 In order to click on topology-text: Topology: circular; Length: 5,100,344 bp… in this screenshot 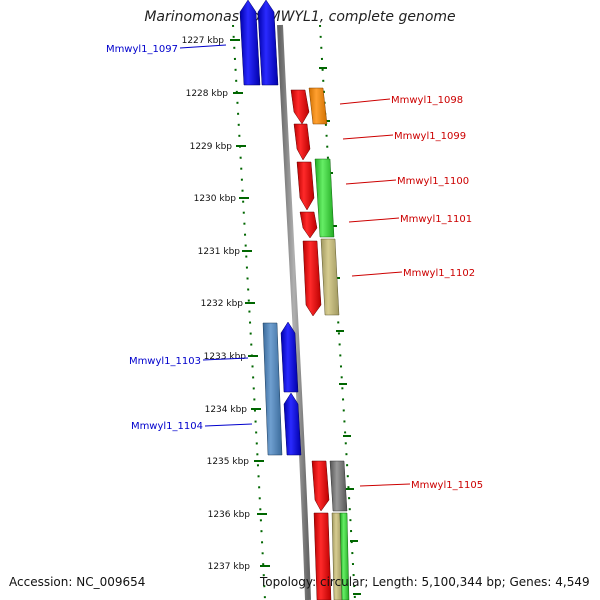, I will do `click(425, 582)`.